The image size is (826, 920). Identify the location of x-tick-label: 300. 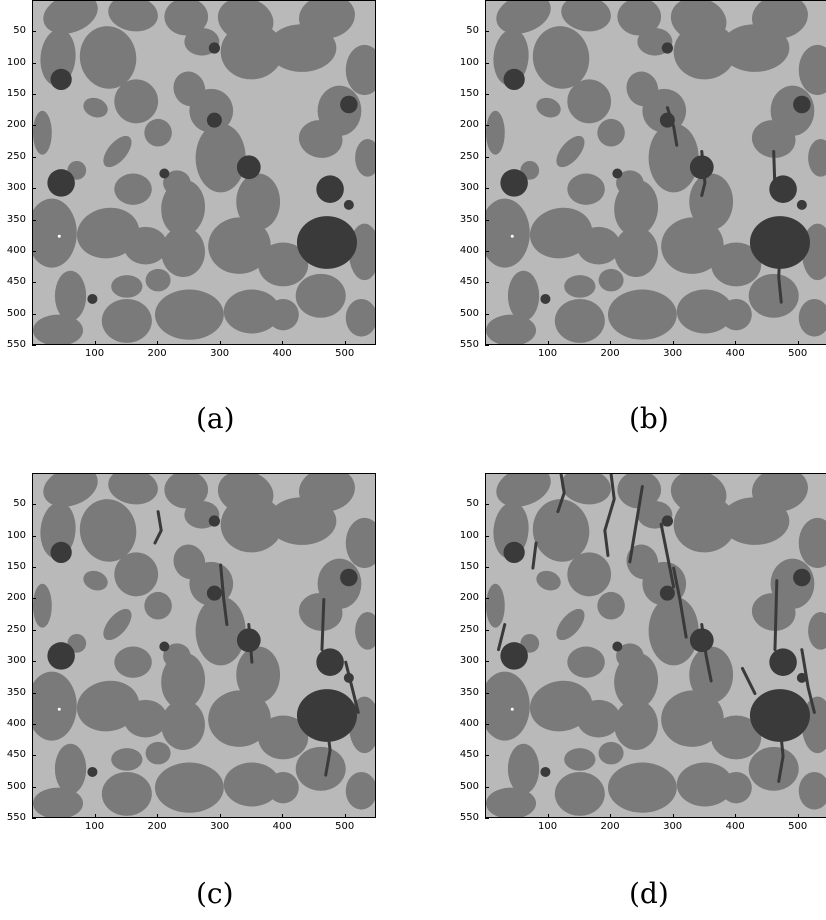
(673, 826).